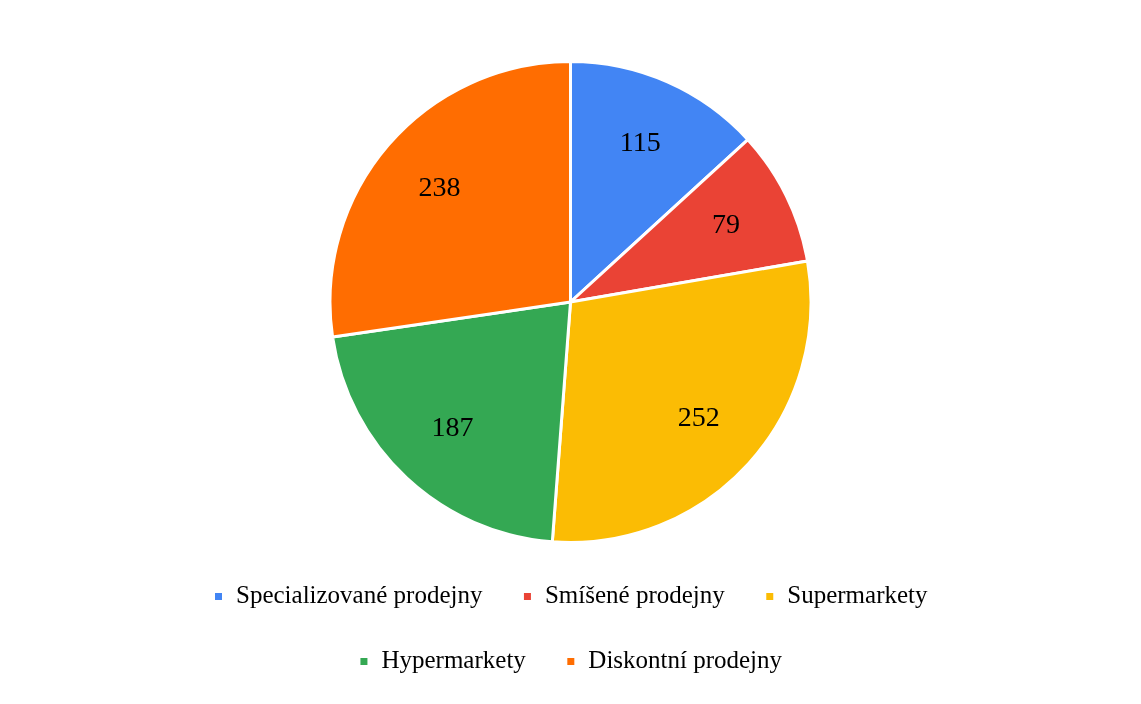 The width and height of the screenshot is (1141, 704). What do you see at coordinates (454, 660) in the screenshot?
I see `legend-label: Hypermarkety` at bounding box center [454, 660].